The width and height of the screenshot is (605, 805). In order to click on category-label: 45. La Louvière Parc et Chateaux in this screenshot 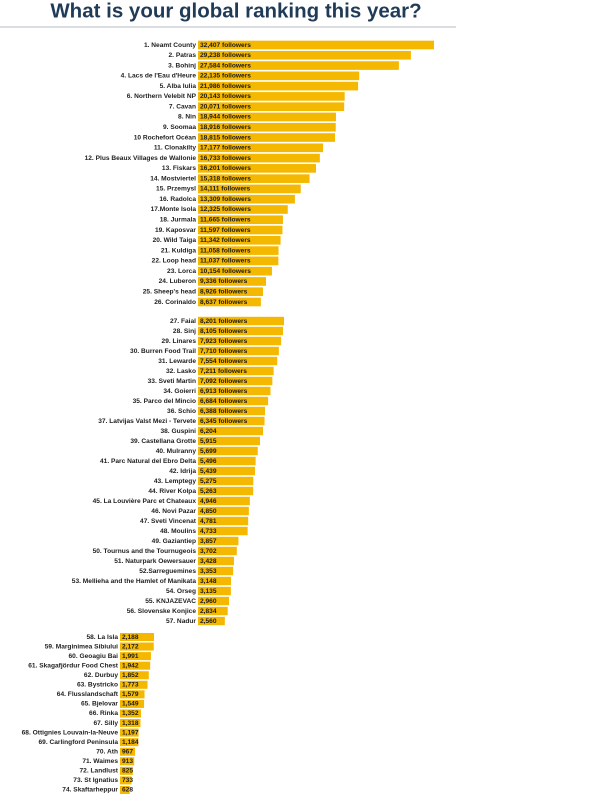, I will do `click(145, 501)`.